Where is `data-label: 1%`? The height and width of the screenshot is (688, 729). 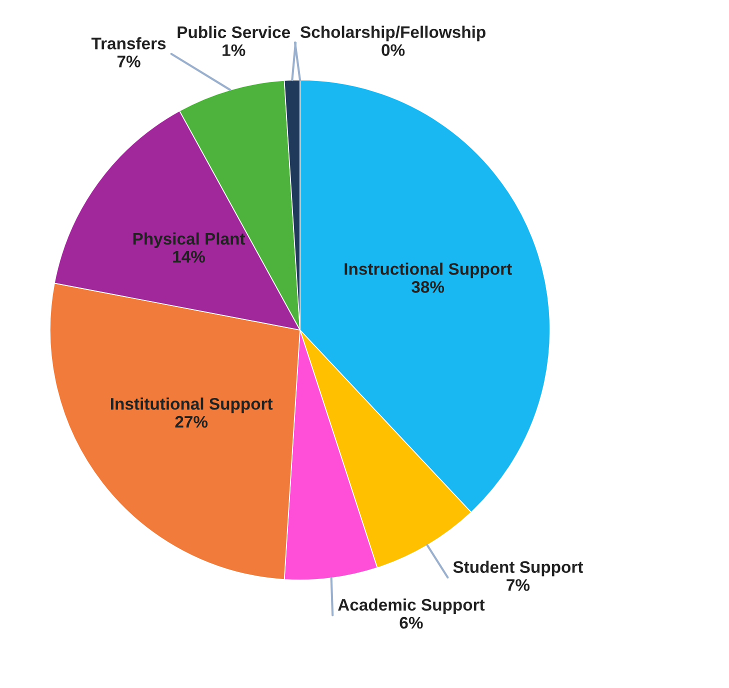
data-label: 1% is located at coordinates (234, 50).